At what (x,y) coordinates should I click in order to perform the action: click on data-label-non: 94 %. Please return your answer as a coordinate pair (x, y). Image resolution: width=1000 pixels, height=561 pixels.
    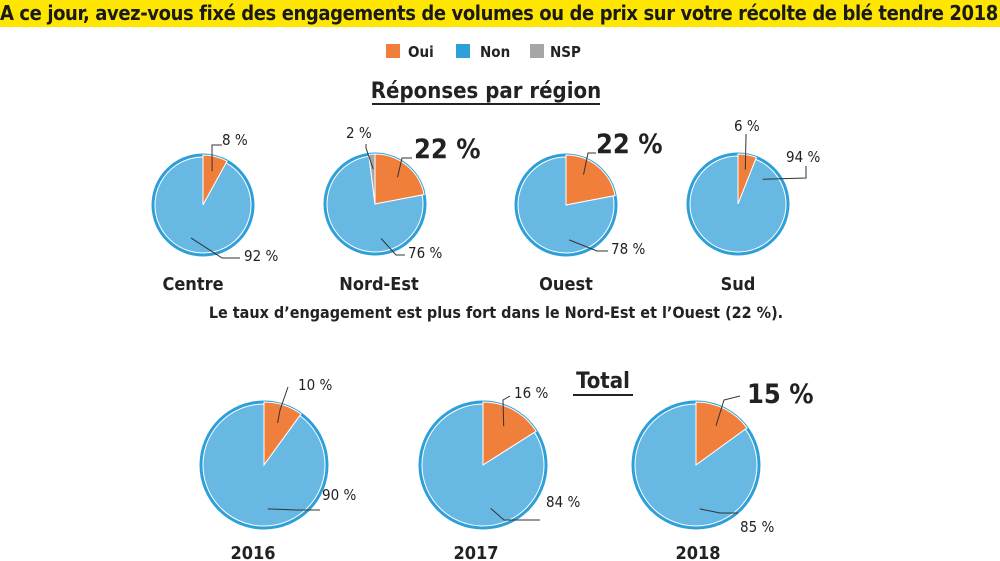
    Looking at the image, I should click on (803, 157).